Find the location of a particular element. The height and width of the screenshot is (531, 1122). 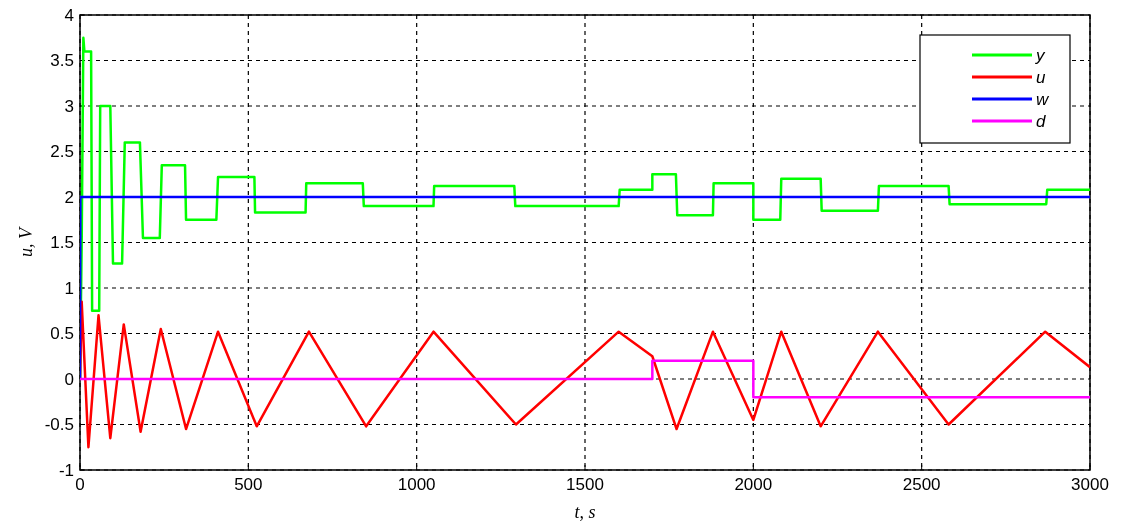

y-tick-label: 2.5 is located at coordinates (62, 152).